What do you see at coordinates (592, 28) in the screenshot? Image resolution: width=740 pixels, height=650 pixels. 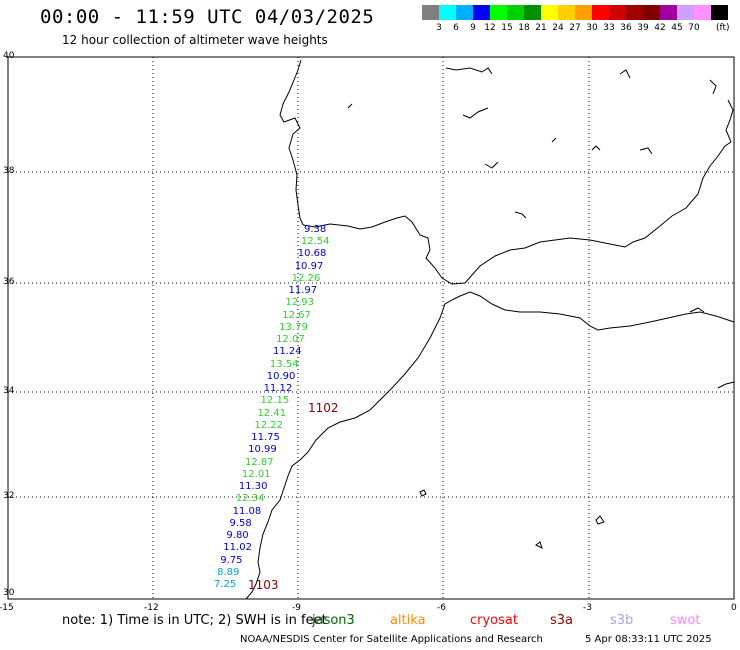 I see `scale-label: 30` at bounding box center [592, 28].